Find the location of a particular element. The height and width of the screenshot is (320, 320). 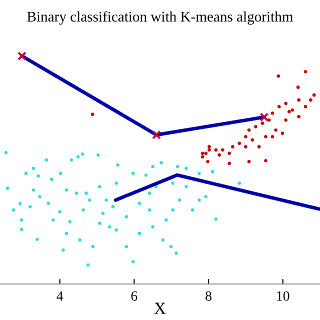

x-tick-label: 10 is located at coordinates (283, 296).